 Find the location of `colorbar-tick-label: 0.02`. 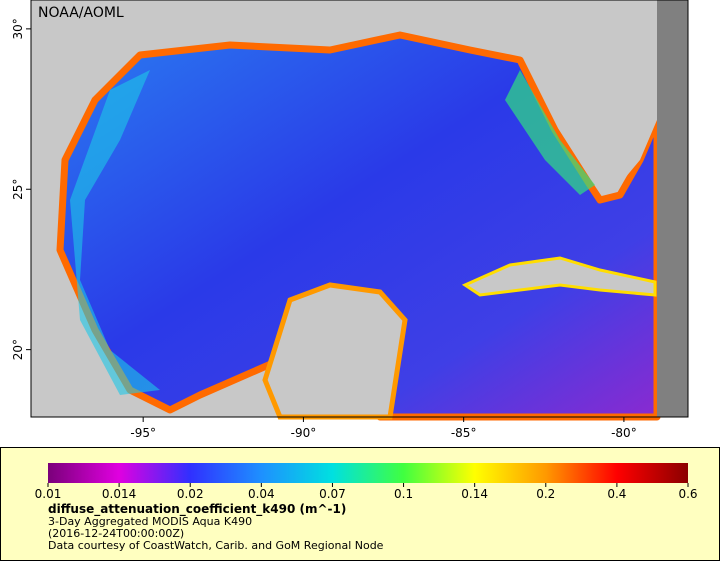

colorbar-tick-label: 0.02 is located at coordinates (190, 494).